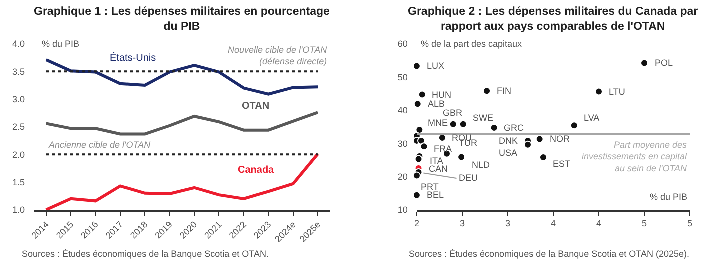 This screenshot has height=260, width=715. I want to click on ref-line-label: Part moyenne des investissements en capital au sein de l'OTAN, so click(635, 157).